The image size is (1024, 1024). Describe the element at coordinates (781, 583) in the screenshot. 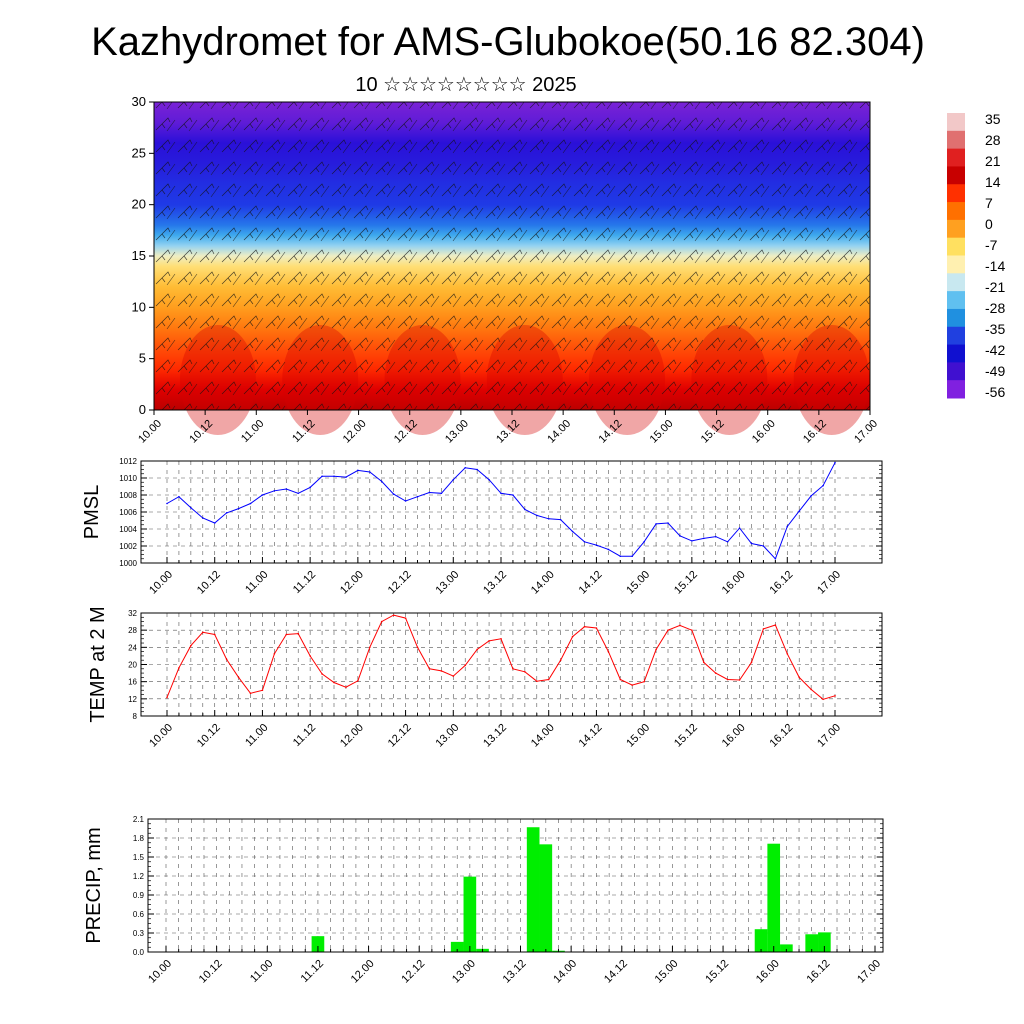

I see `x-tick-label: 16.12` at that location.